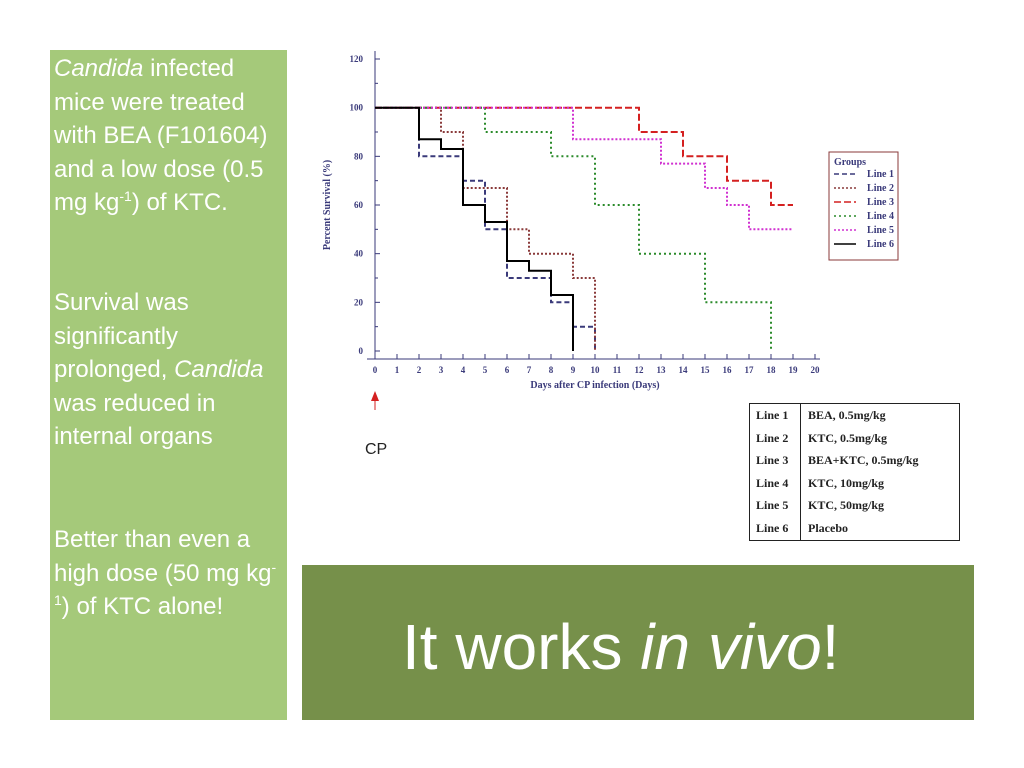 This screenshot has width=1024, height=768. What do you see at coordinates (327, 205) in the screenshot?
I see `y-axis-title: Percent Survival (%)` at bounding box center [327, 205].